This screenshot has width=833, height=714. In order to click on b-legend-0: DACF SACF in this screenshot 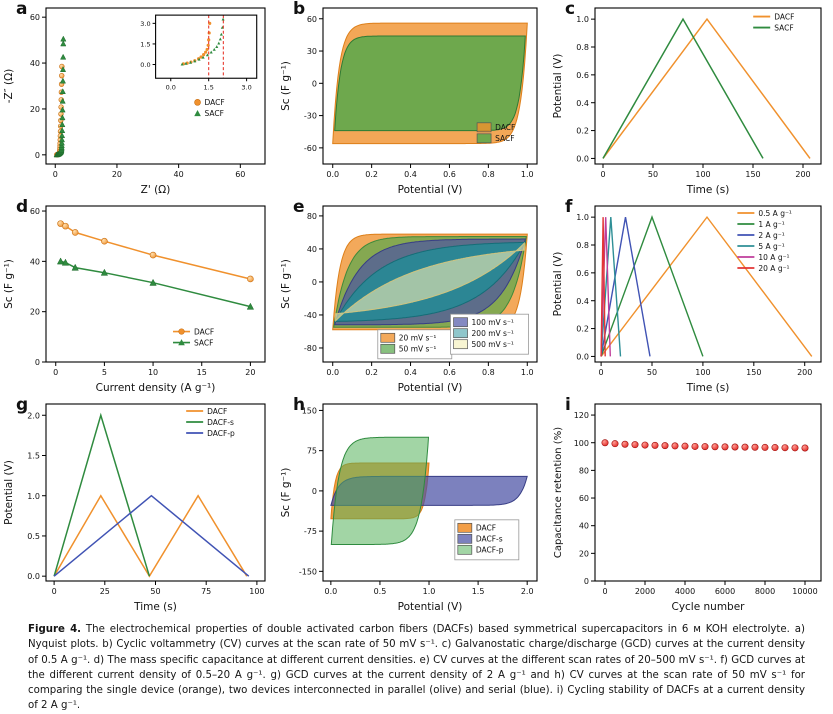, I will do `click(495, 133)`.